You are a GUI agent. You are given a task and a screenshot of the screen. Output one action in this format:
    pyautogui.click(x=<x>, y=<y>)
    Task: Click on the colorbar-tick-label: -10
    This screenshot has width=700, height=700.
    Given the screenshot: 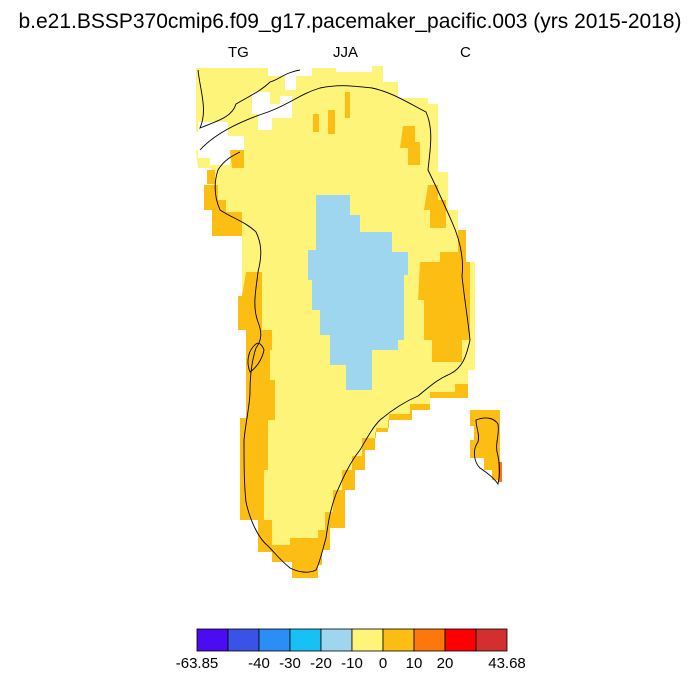 What is the action you would take?
    pyautogui.click(x=352, y=663)
    